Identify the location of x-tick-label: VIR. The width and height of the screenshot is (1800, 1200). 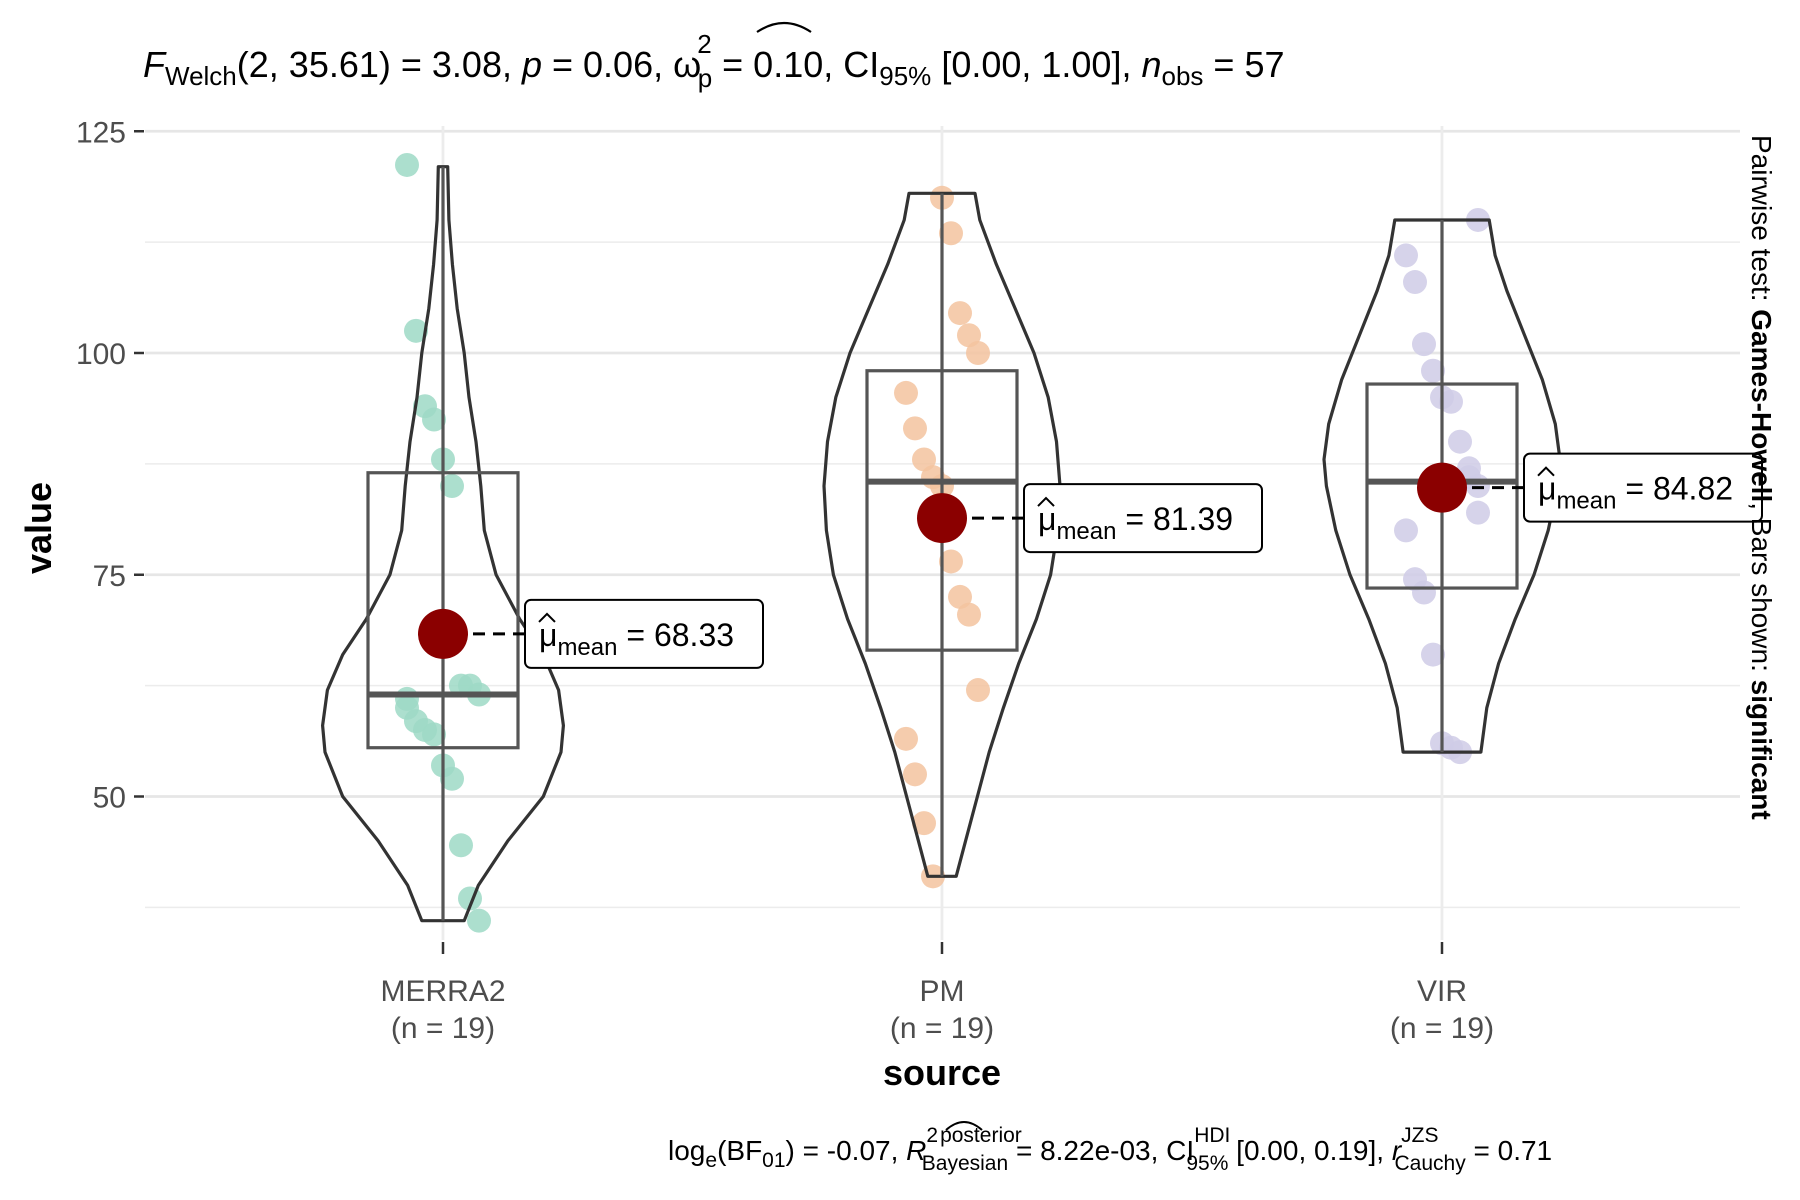
(1442, 991).